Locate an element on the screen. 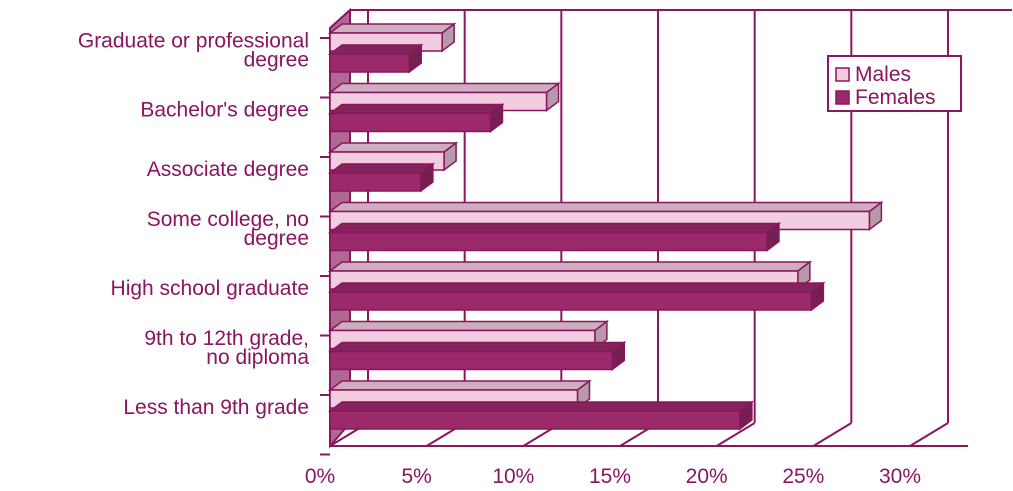  x-tick-label: 10% is located at coordinates (513, 476).